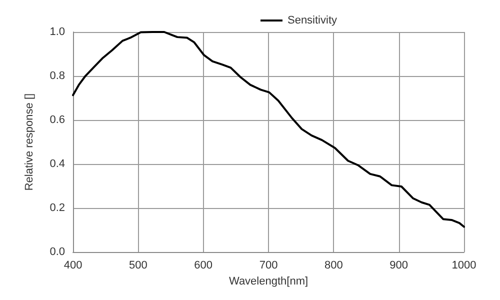  I want to click on x-tick-label: 600, so click(203, 266).